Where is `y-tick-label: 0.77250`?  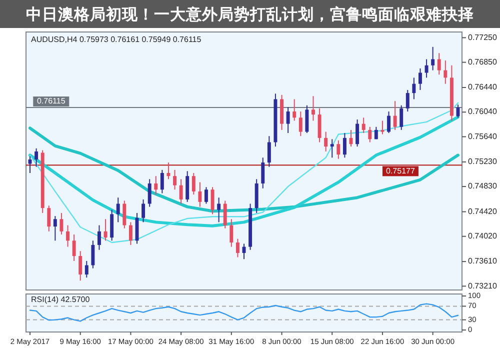 y-tick-label: 0.77250 is located at coordinates (483, 37).